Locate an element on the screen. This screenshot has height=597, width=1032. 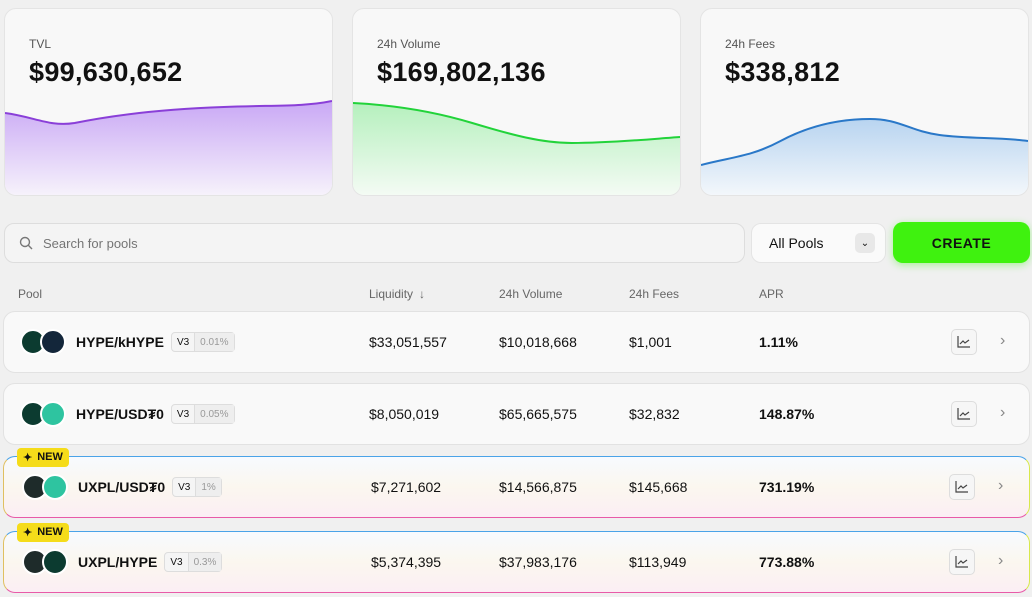
pool-fee-tier: 0.3% is located at coordinates (204, 562).